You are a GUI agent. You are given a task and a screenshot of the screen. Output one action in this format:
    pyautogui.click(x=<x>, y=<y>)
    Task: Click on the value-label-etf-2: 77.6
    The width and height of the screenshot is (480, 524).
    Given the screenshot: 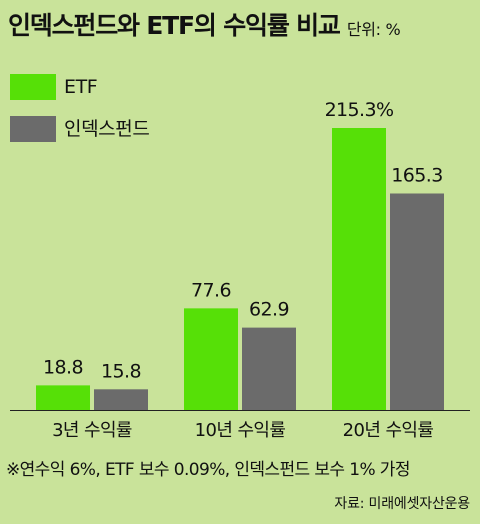 What is the action you would take?
    pyautogui.click(x=211, y=290)
    